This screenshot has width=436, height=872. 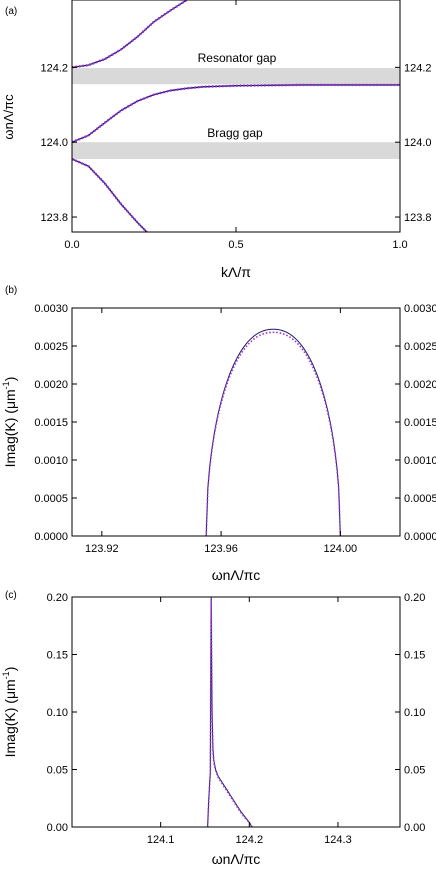 I want to click on y-tick-label-right: 0.20, so click(x=414, y=598).